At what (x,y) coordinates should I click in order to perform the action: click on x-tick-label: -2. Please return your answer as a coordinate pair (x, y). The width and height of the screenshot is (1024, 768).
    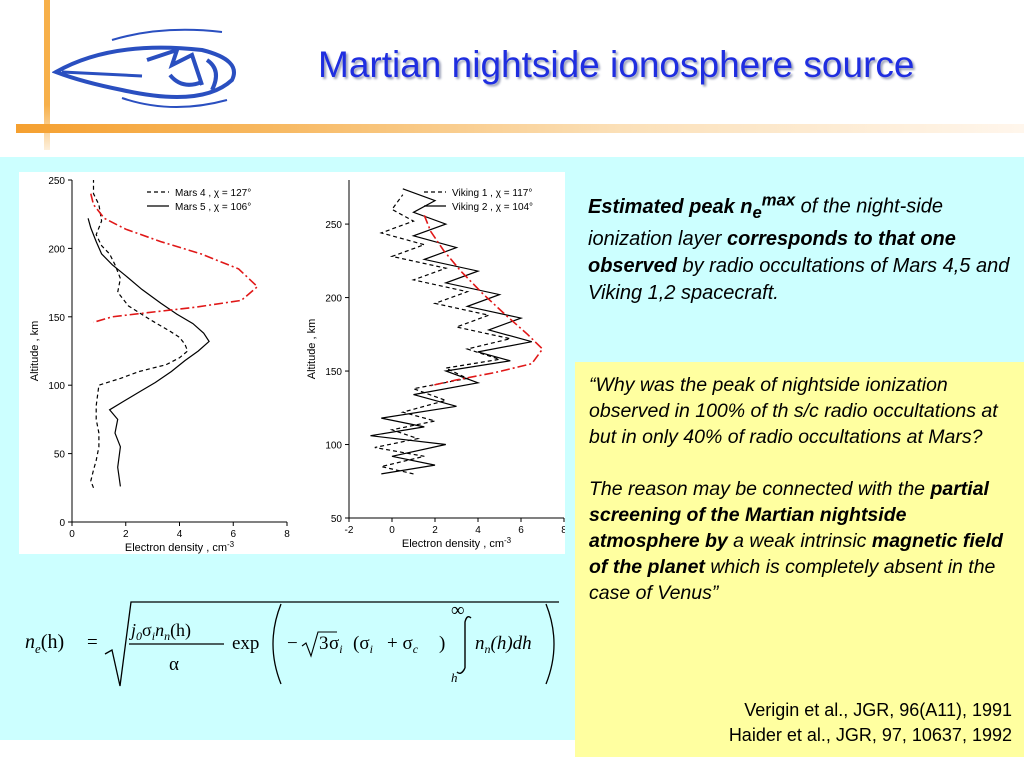
    Looking at the image, I should click on (349, 530).